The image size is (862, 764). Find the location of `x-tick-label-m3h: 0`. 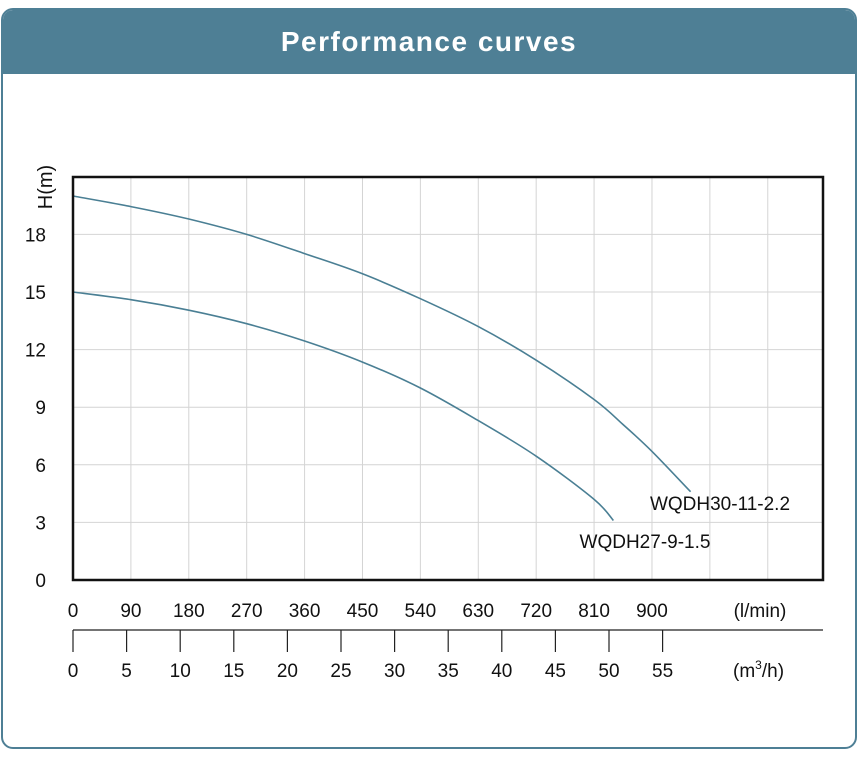

x-tick-label-m3h: 0 is located at coordinates (73, 671).